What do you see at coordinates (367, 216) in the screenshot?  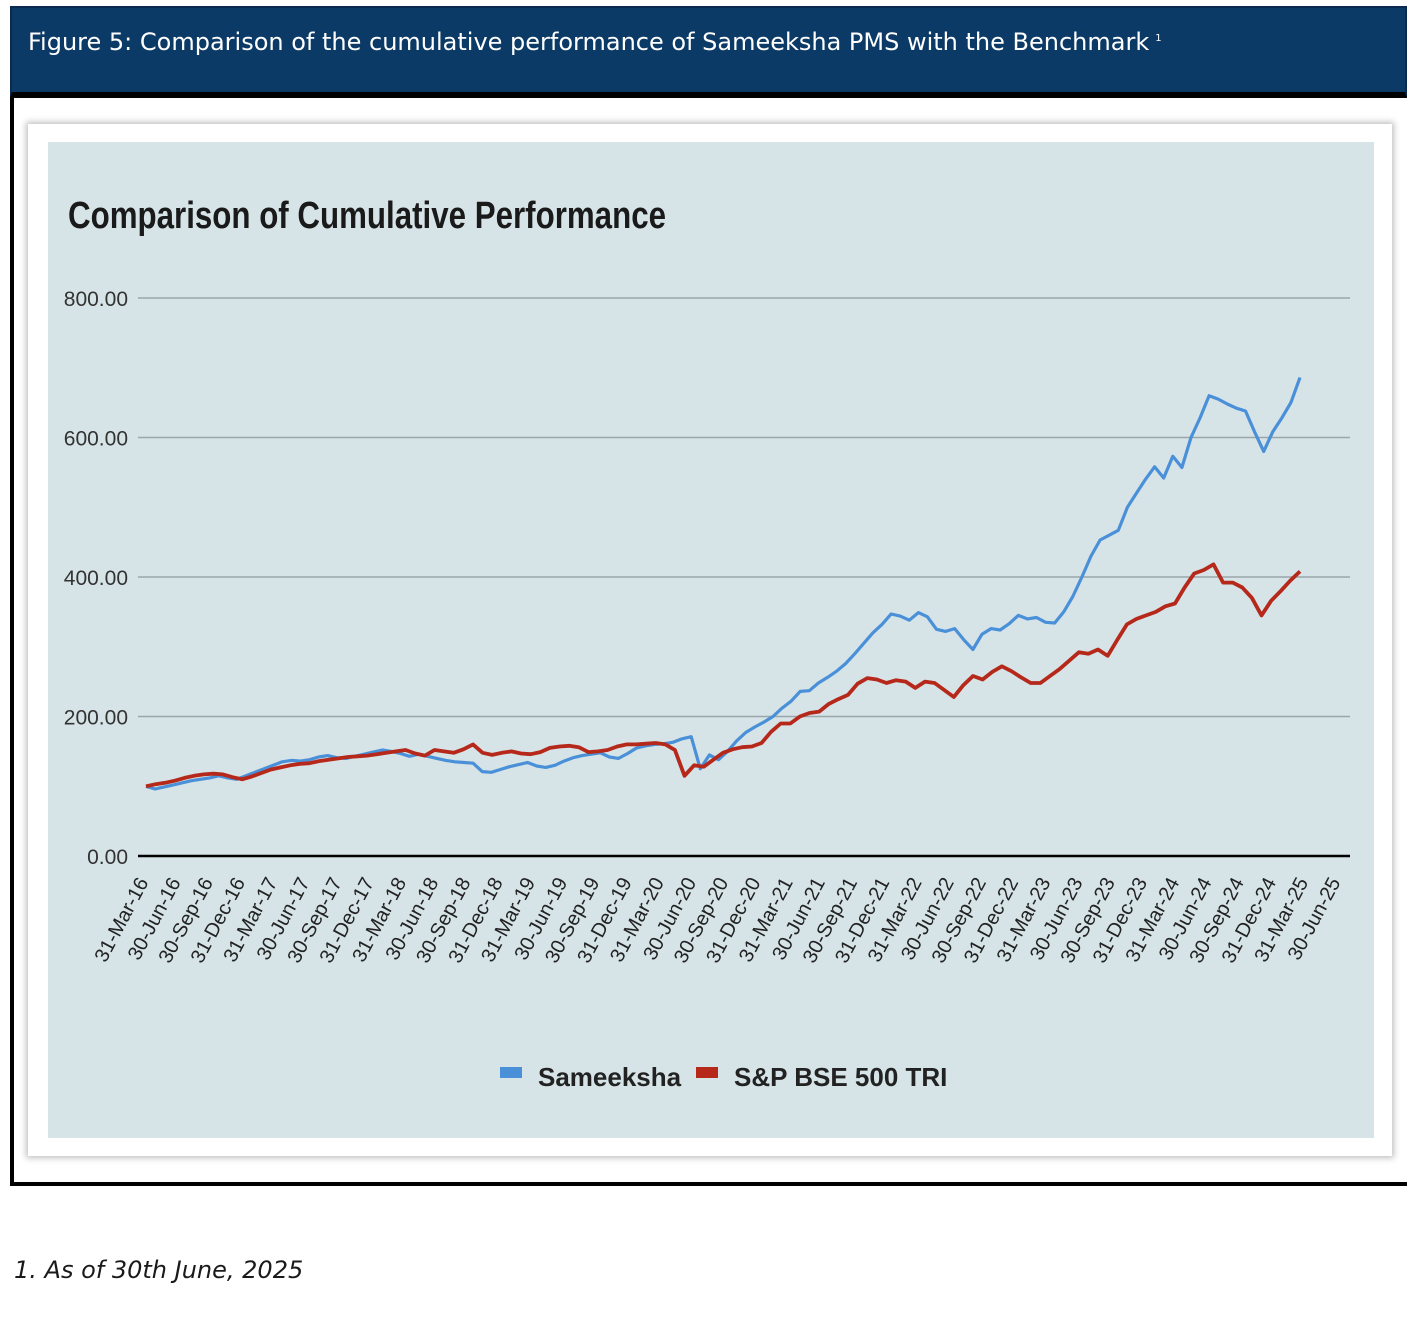 I see `chart-title: Comparison of Cumulative Performance` at bounding box center [367, 216].